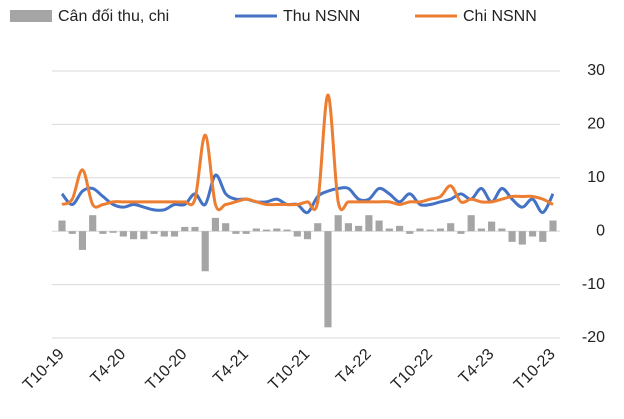  Describe the element at coordinates (231, 367) in the screenshot. I see `x-tick-label: T4-21` at that location.